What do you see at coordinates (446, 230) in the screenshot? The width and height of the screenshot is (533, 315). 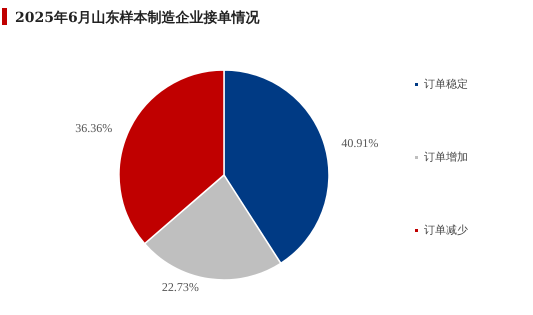 I see `legend-label: 订单减少` at bounding box center [446, 230].